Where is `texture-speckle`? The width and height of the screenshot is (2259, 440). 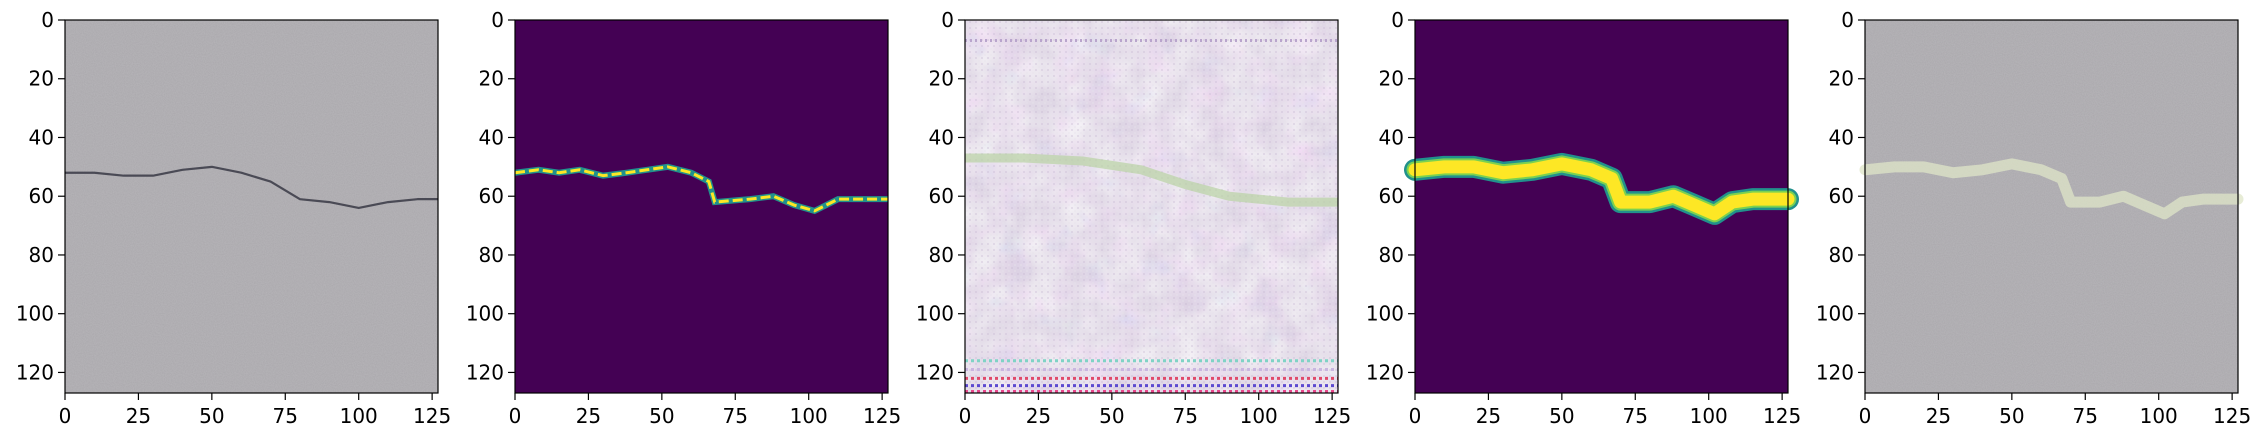
texture-speckle is located at coordinates (1151, 206).